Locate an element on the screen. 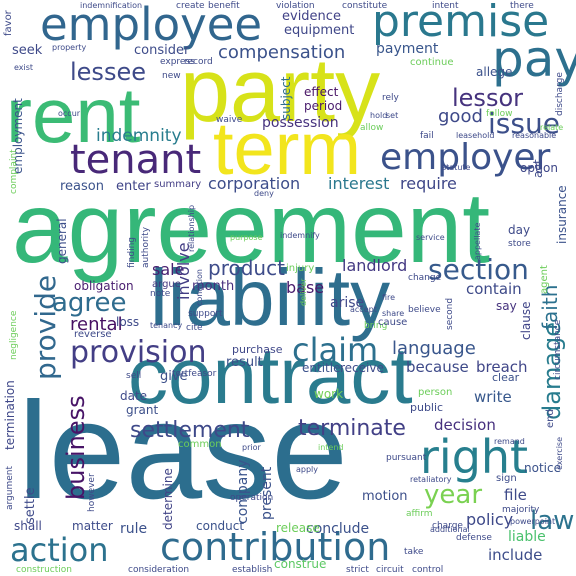 The height and width of the screenshot is (576, 576). word-pay: pay is located at coordinates (534, 59).